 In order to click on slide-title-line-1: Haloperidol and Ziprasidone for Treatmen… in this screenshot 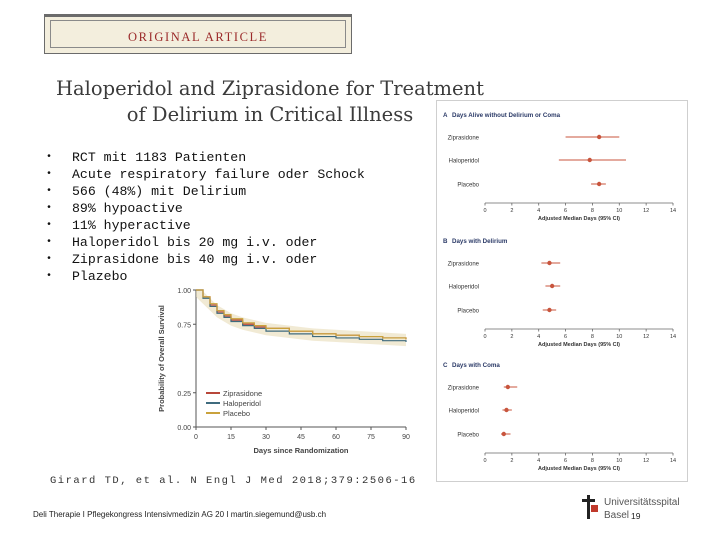, I will do `click(270, 88)`.